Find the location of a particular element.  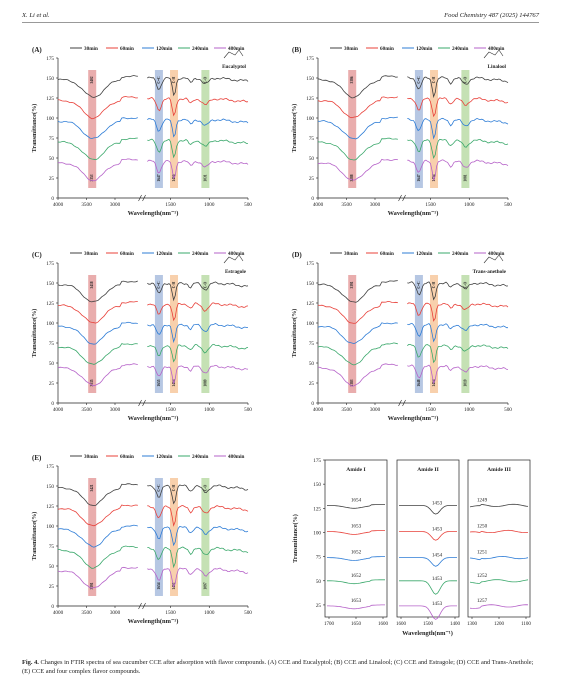

y-axis-label: Transmittance(%) is located at coordinates (294, 333).